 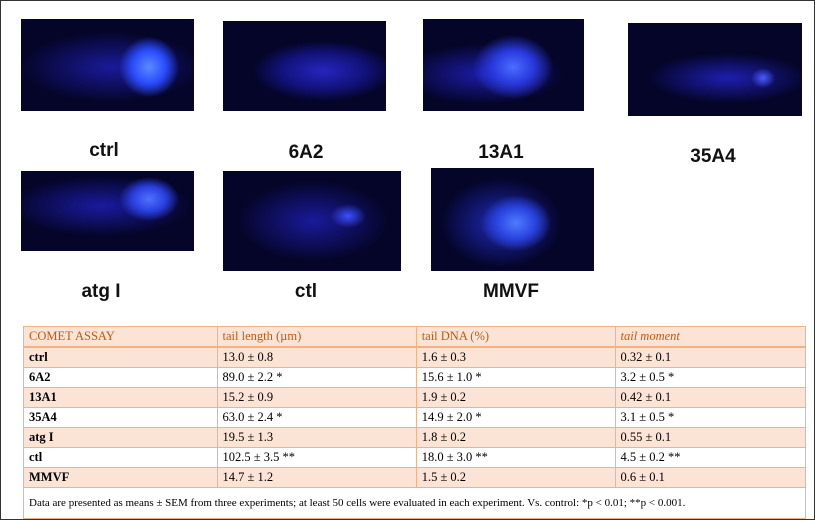 What do you see at coordinates (120, 437) in the screenshot?
I see `table-cell: atg I` at bounding box center [120, 437].